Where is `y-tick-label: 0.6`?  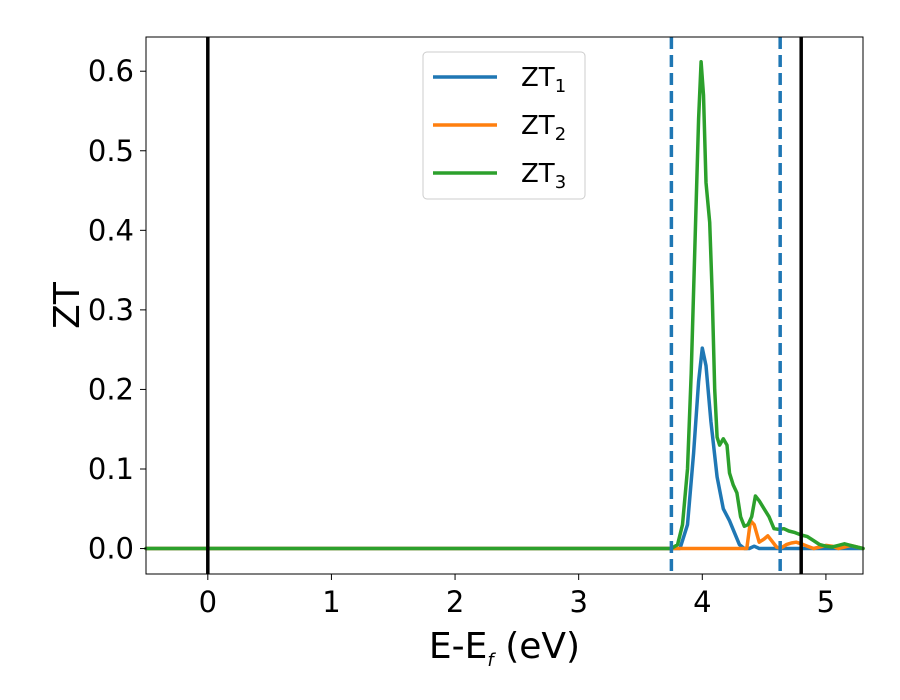 y-tick-label: 0.6 is located at coordinates (111, 71).